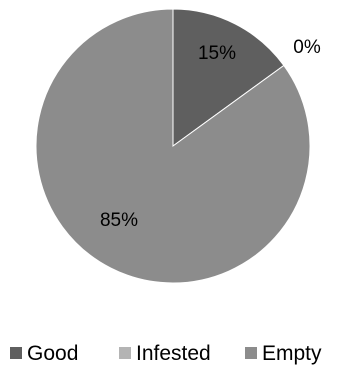 Image resolution: width=348 pixels, height=376 pixels. Describe the element at coordinates (119, 220) in the screenshot. I see `data-label-empty: 85%` at that location.